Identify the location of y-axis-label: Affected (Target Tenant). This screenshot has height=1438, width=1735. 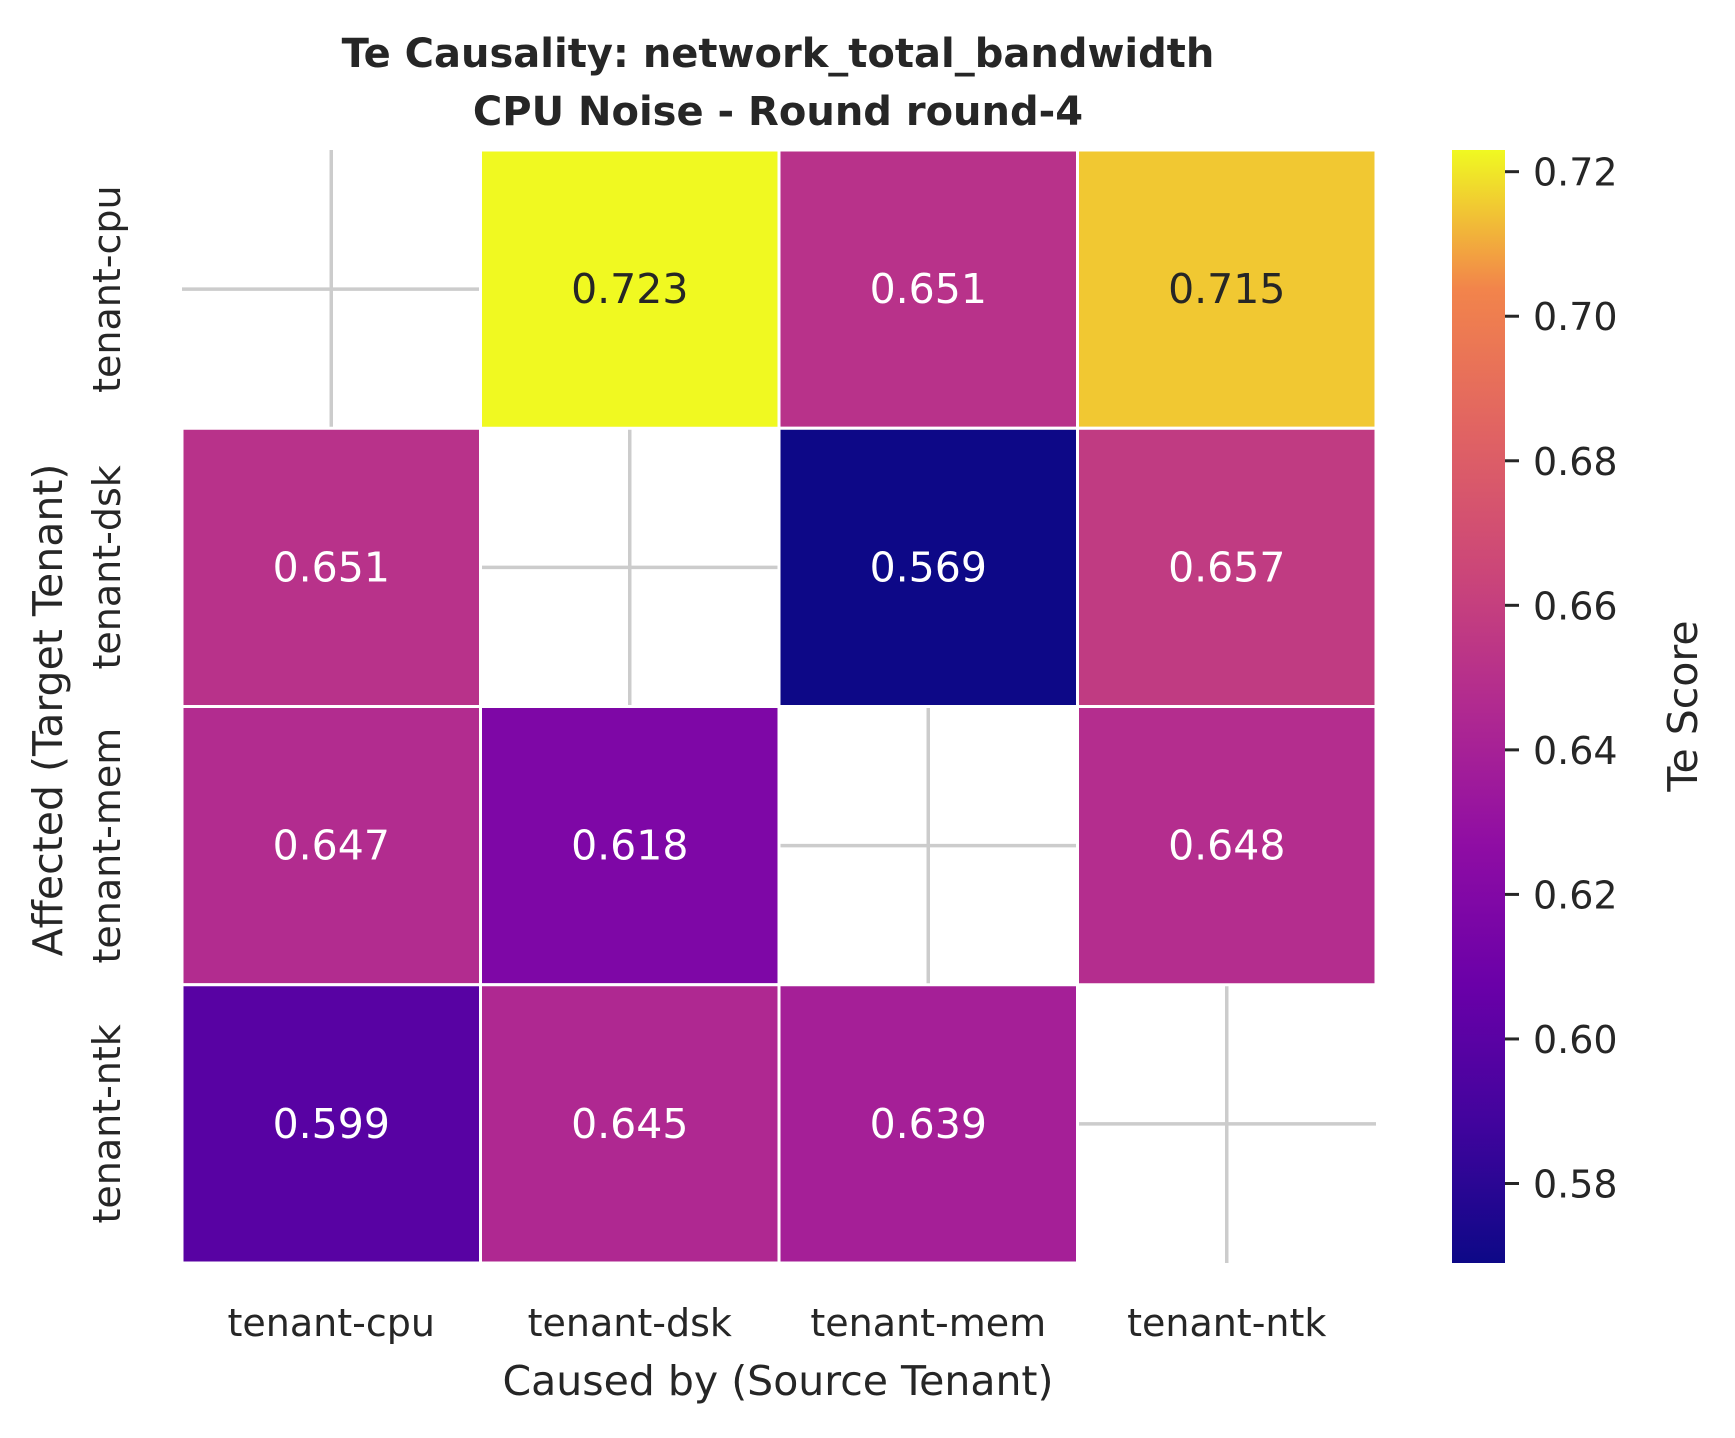
(48, 710).